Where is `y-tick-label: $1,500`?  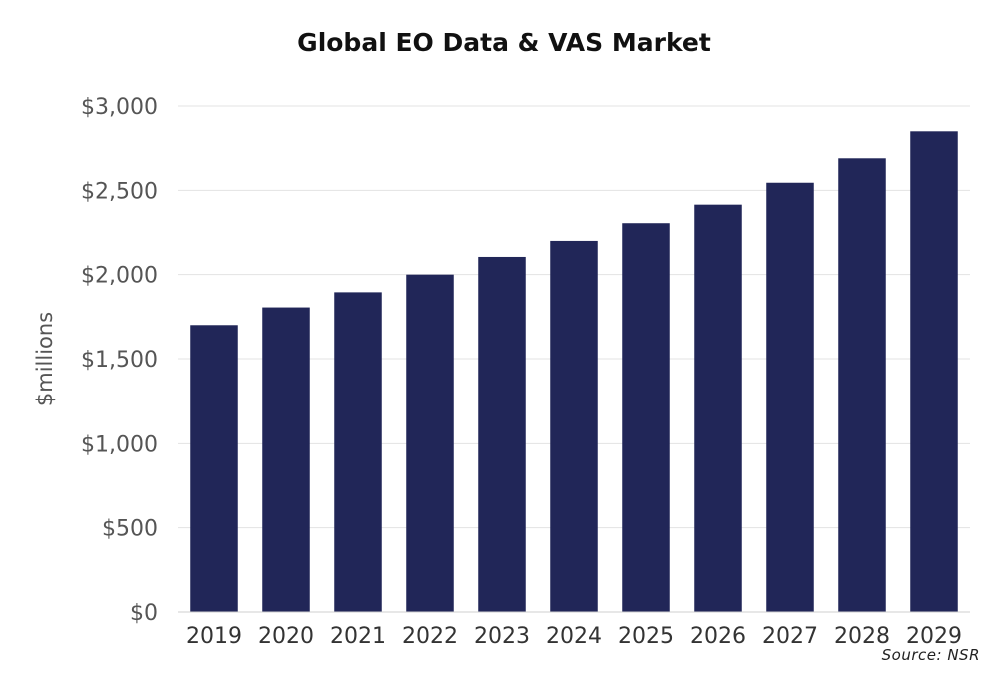 y-tick-label: $1,500 is located at coordinates (119, 360).